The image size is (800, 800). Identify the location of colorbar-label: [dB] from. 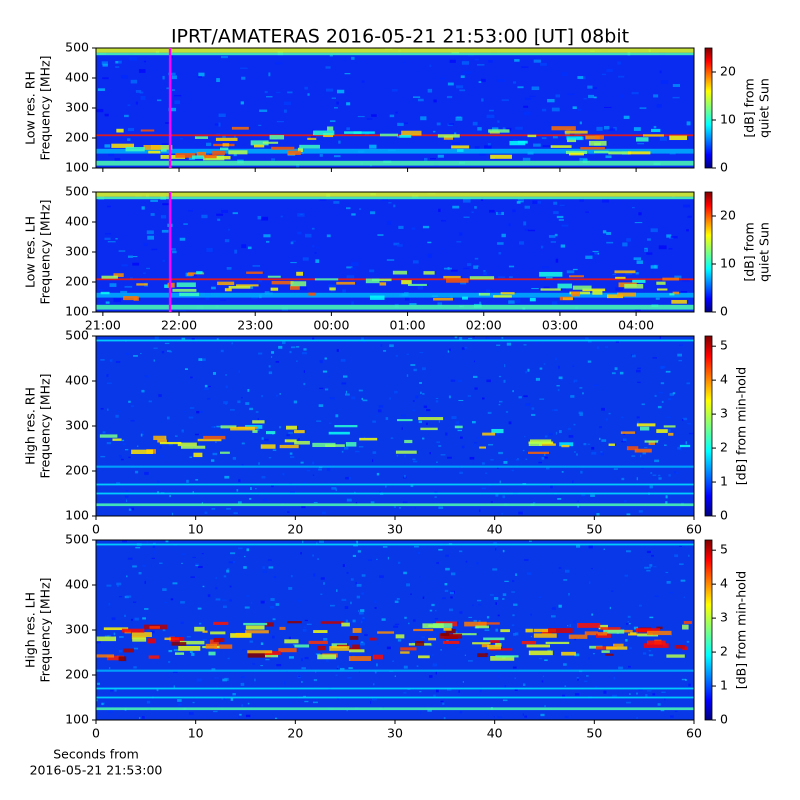
(749, 107).